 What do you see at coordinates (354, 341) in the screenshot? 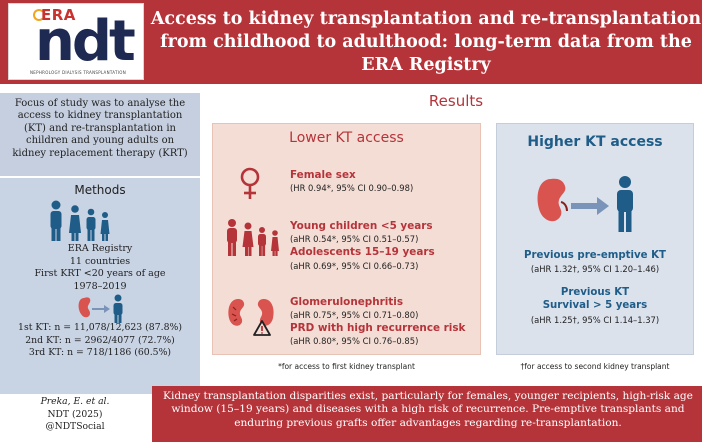
I see `prd-recurrence-stat: (aHR 0.80*, 95% CI 0.76–0.85)` at bounding box center [354, 341].